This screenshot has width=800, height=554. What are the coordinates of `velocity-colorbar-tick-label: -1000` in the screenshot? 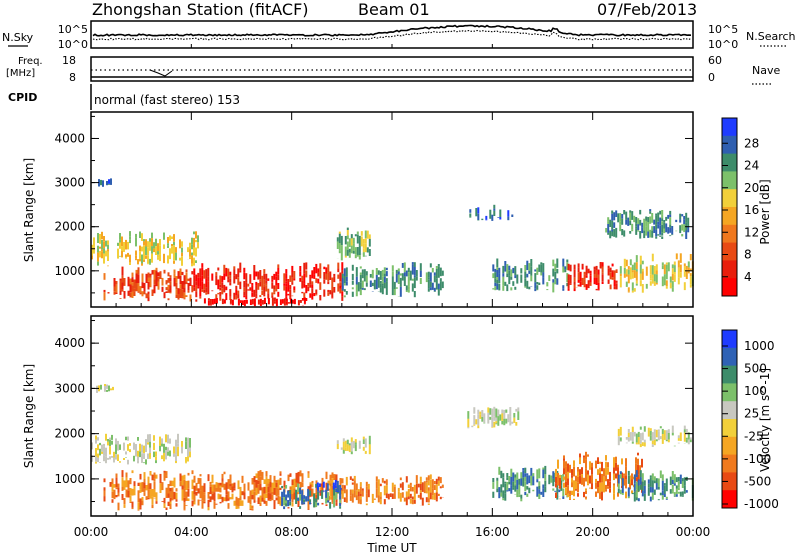 It's located at (761, 504).